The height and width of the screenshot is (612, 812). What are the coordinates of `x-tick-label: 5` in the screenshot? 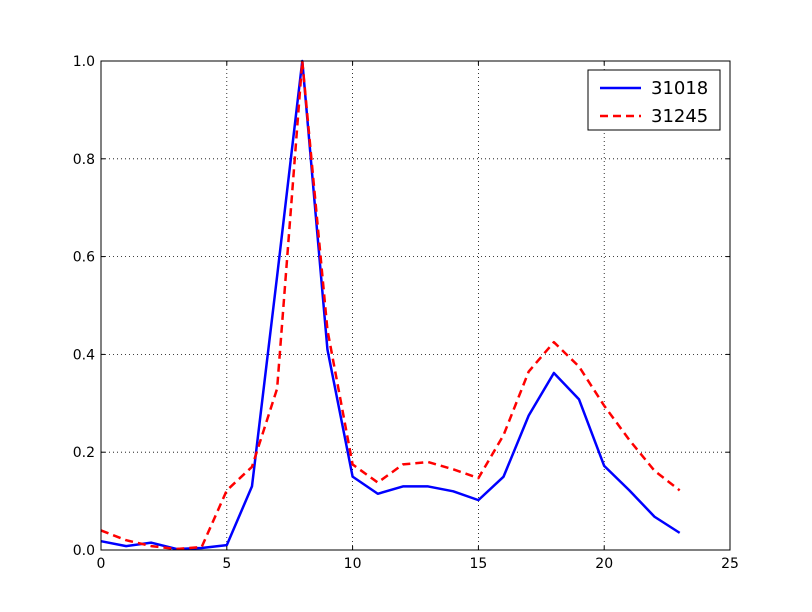 It's located at (226, 564).